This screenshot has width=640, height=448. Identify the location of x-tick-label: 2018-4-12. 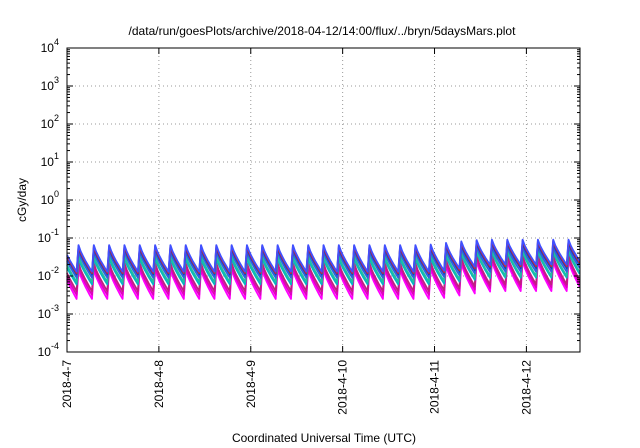
(526, 387).